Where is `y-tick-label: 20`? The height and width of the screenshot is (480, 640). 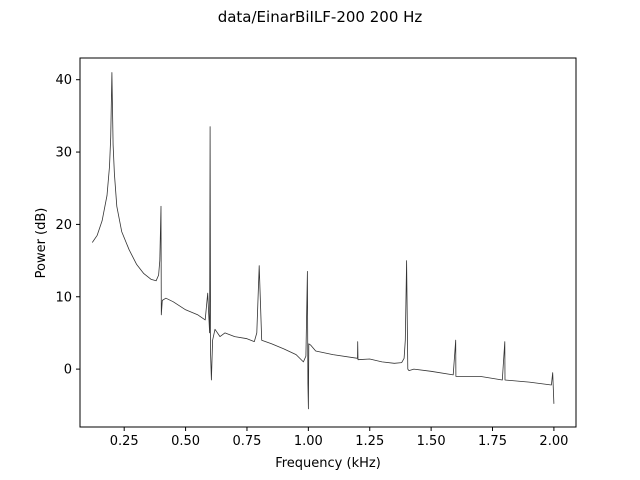
y-tick-label: 20 is located at coordinates (63, 225).